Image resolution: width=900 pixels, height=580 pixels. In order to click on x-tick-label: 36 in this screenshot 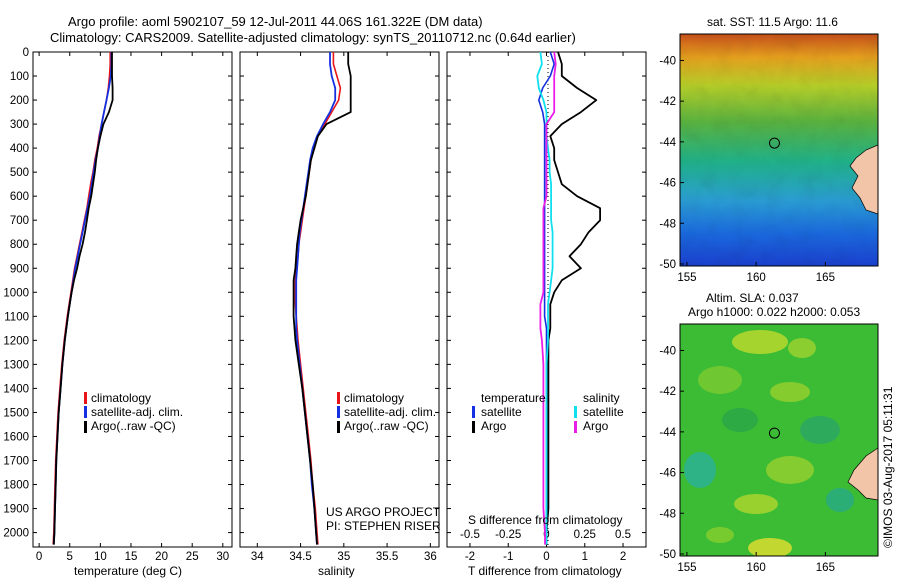, I will do `click(430, 557)`.